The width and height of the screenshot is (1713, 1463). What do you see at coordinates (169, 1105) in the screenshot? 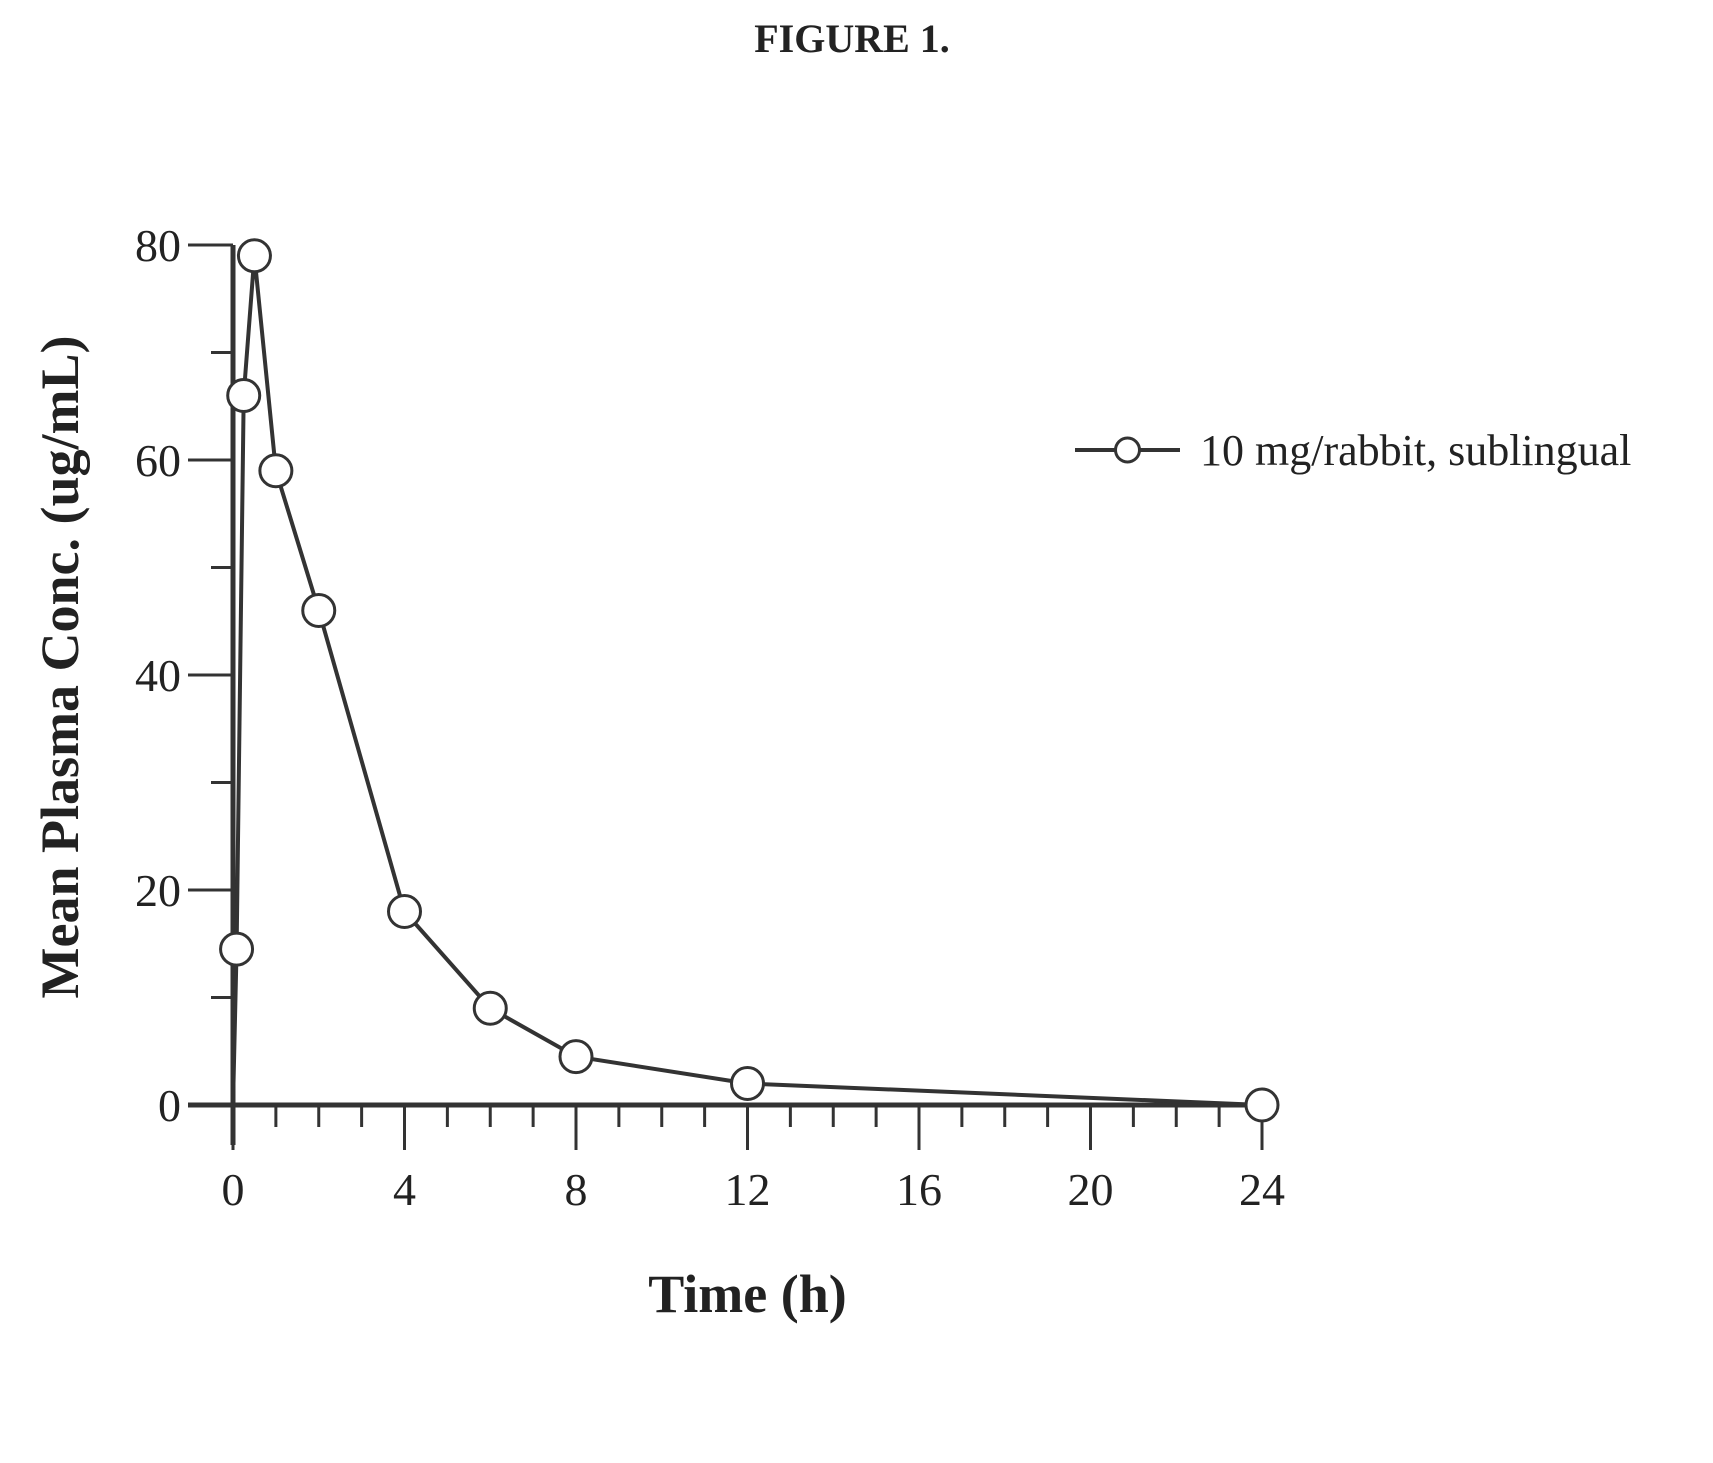
I see `y-tick-label: 0` at bounding box center [169, 1105].